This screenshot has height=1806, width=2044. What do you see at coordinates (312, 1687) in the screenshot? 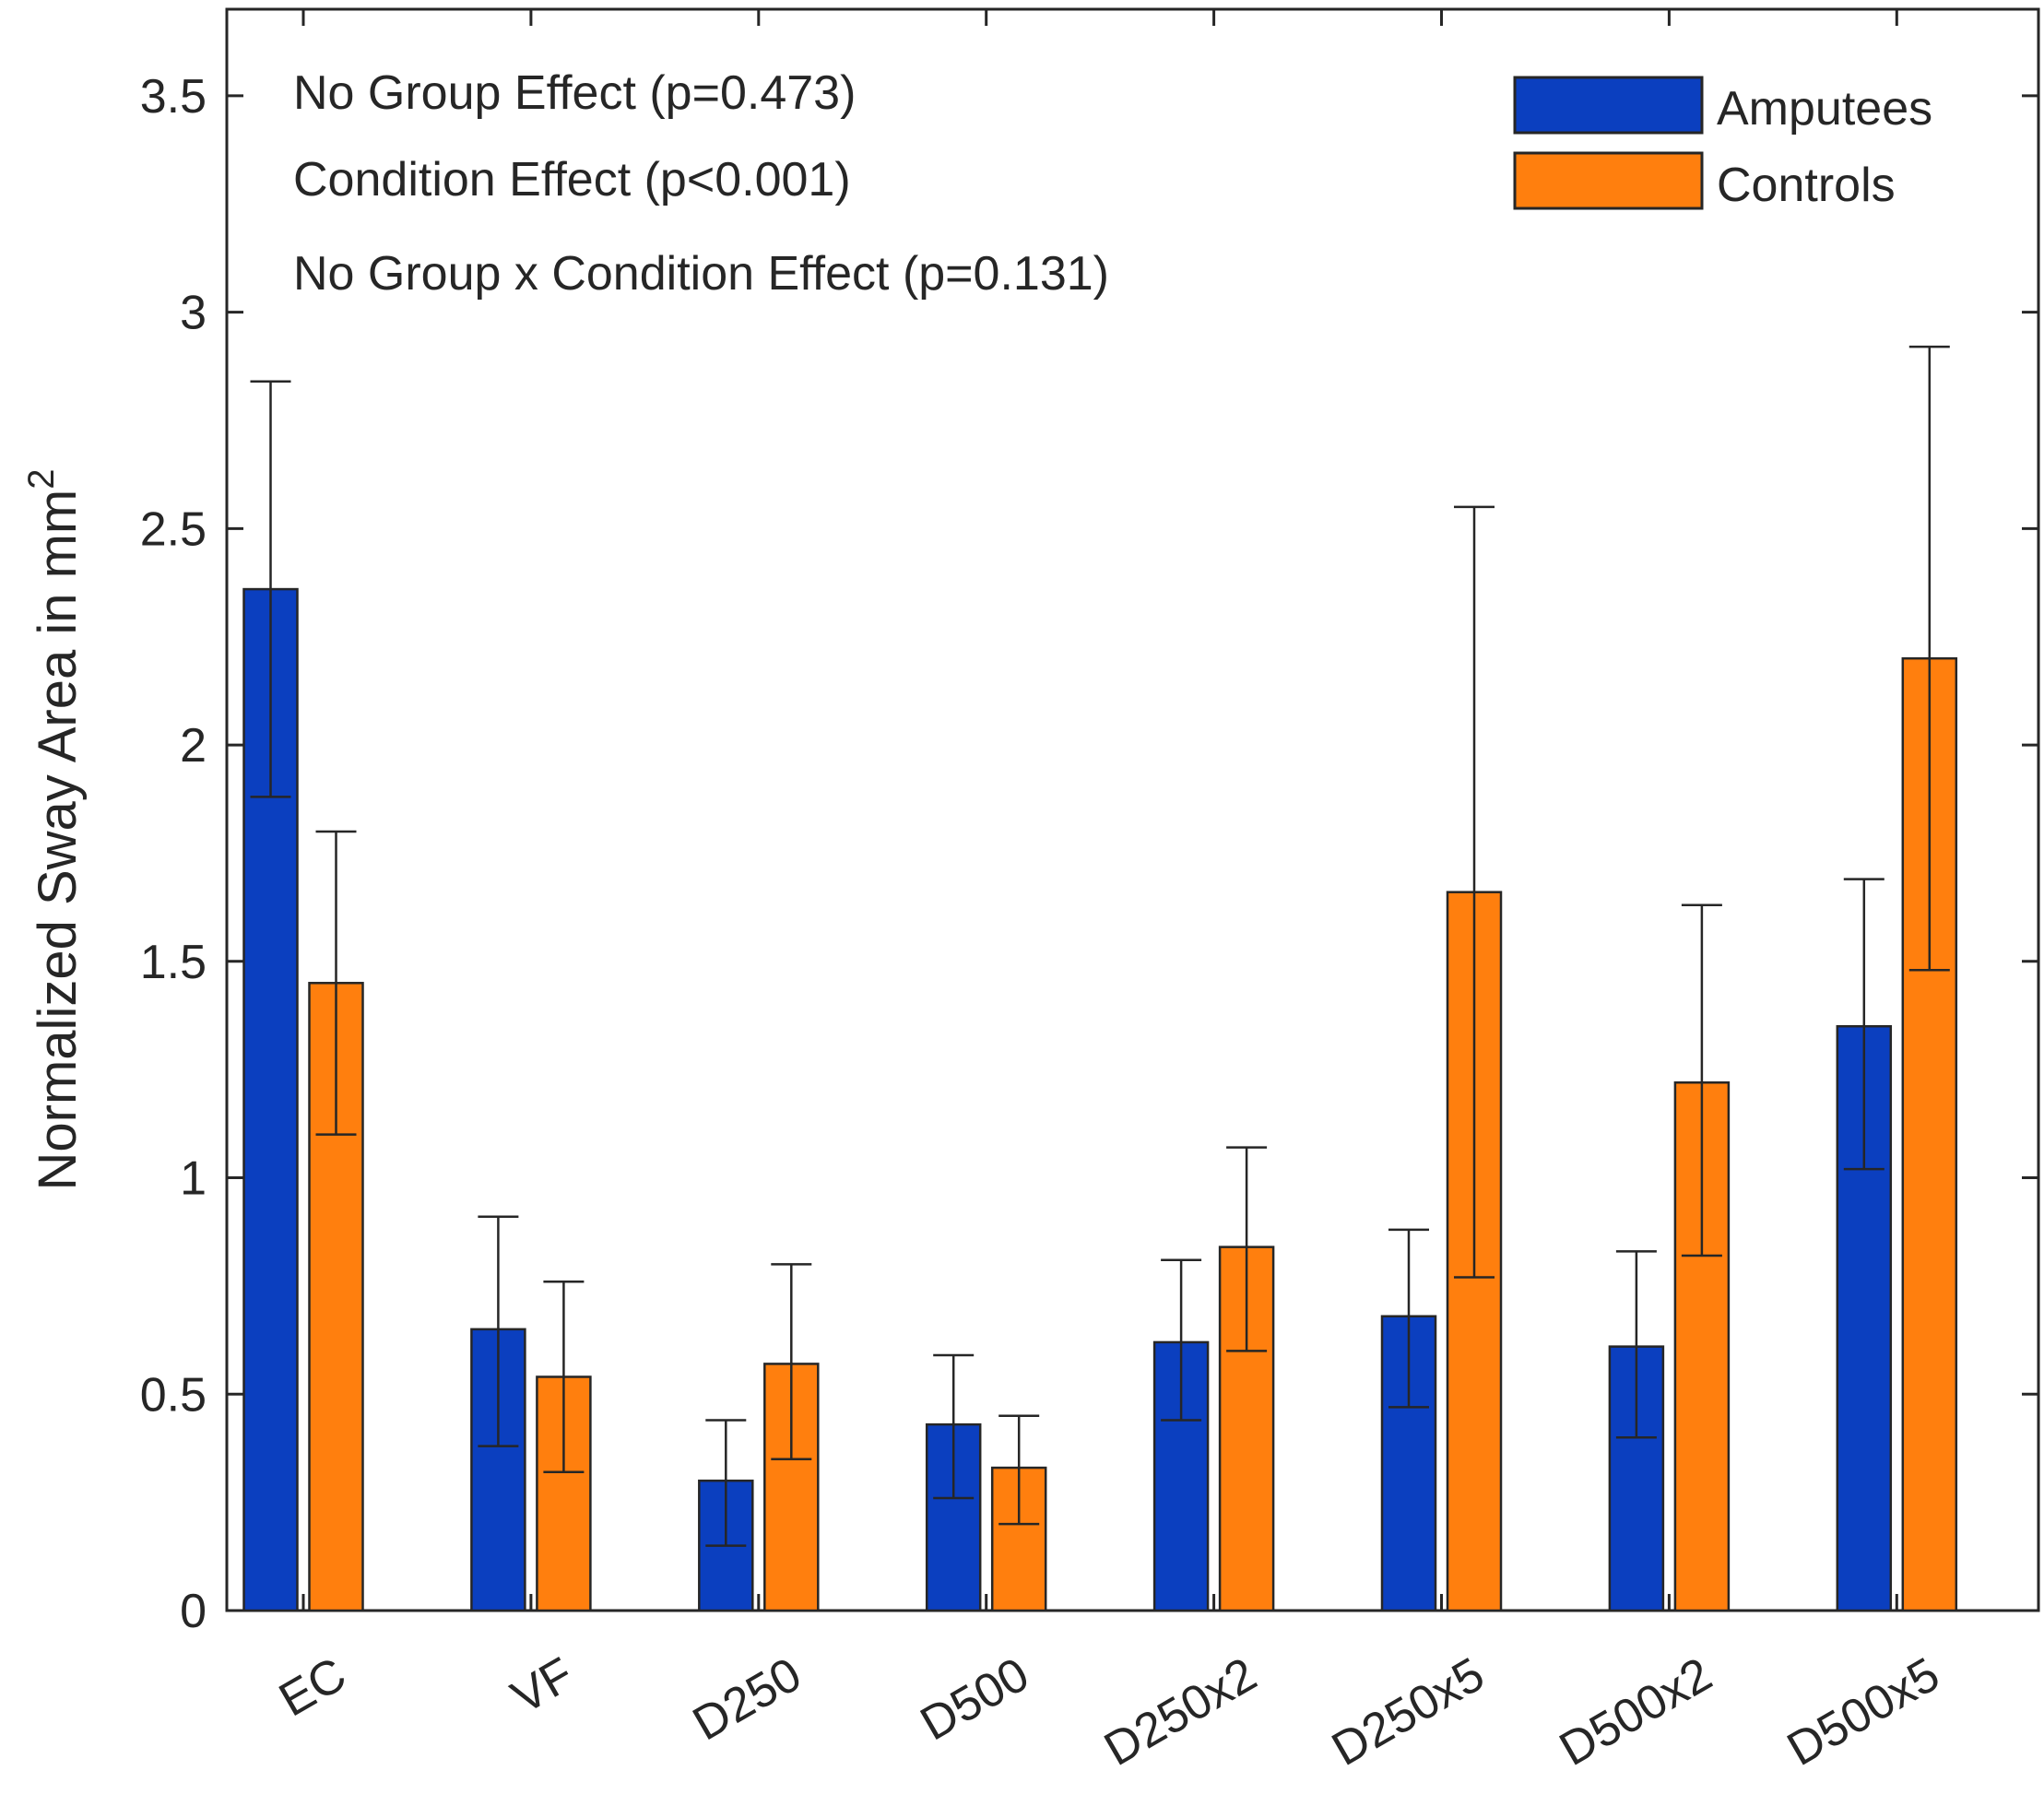
I see `x-tick-label: EC` at bounding box center [312, 1687].